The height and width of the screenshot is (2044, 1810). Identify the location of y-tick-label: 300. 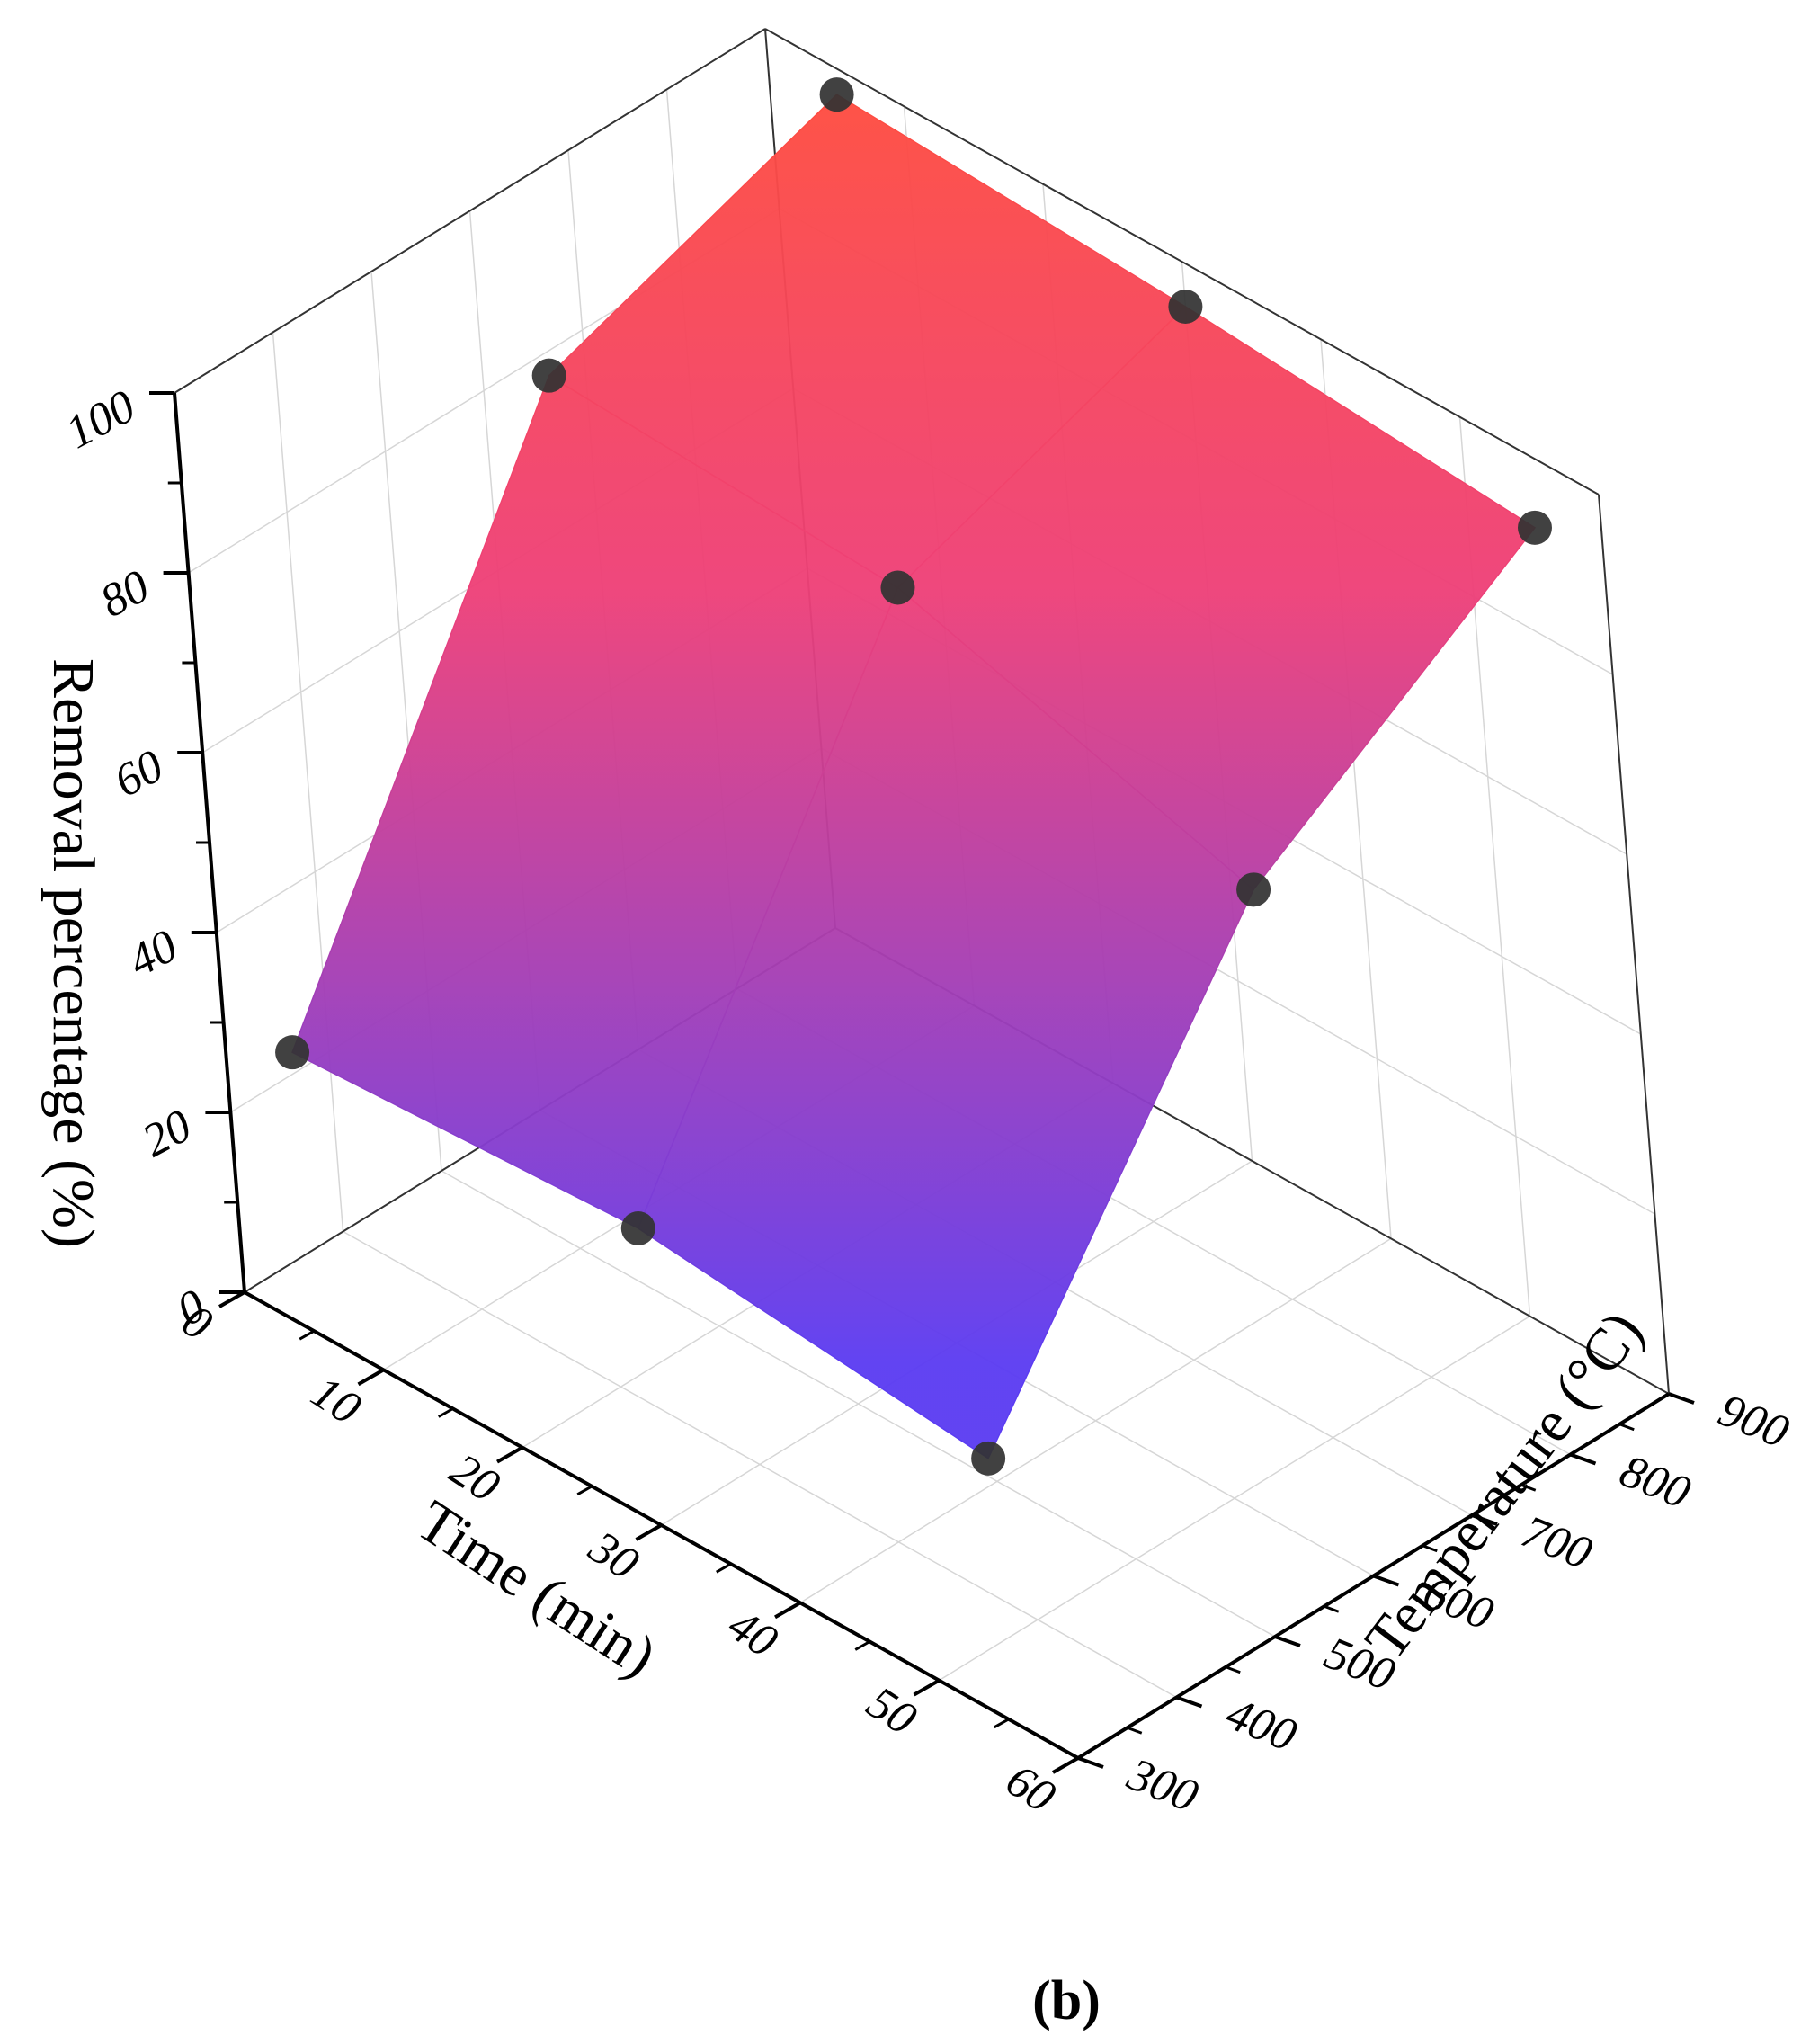
(1162, 1785).